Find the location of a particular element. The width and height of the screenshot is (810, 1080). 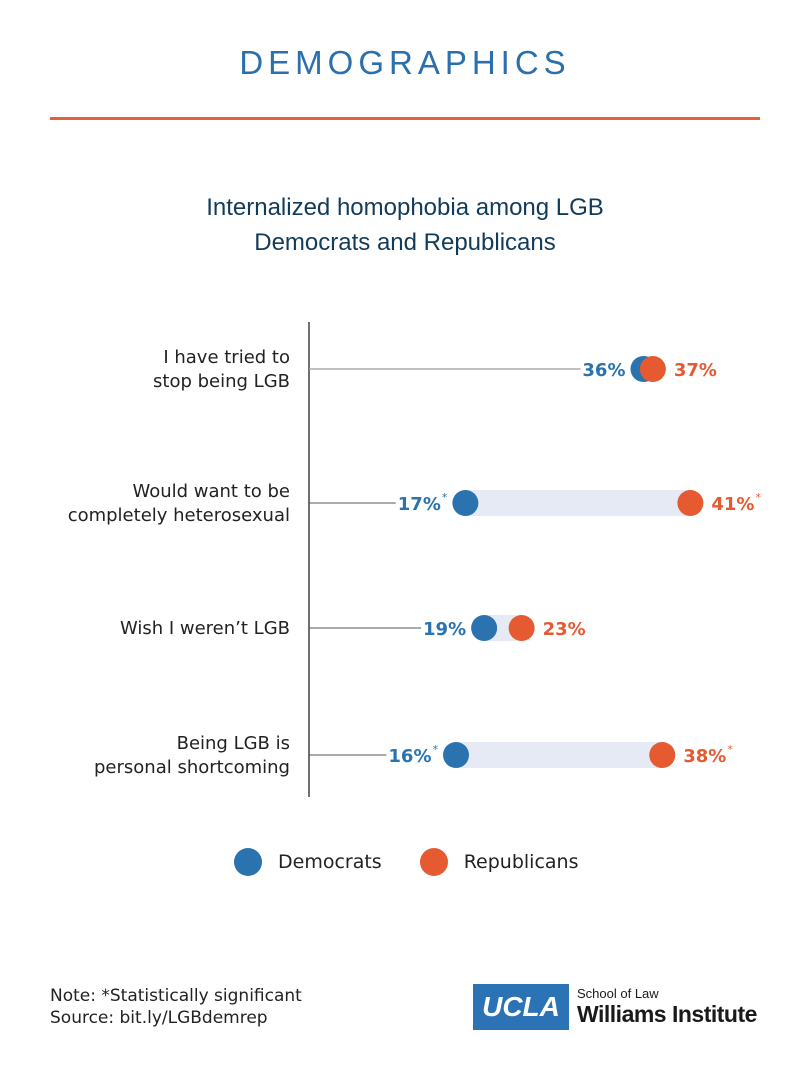

republicans-dot-icon is located at coordinates (433, 862).